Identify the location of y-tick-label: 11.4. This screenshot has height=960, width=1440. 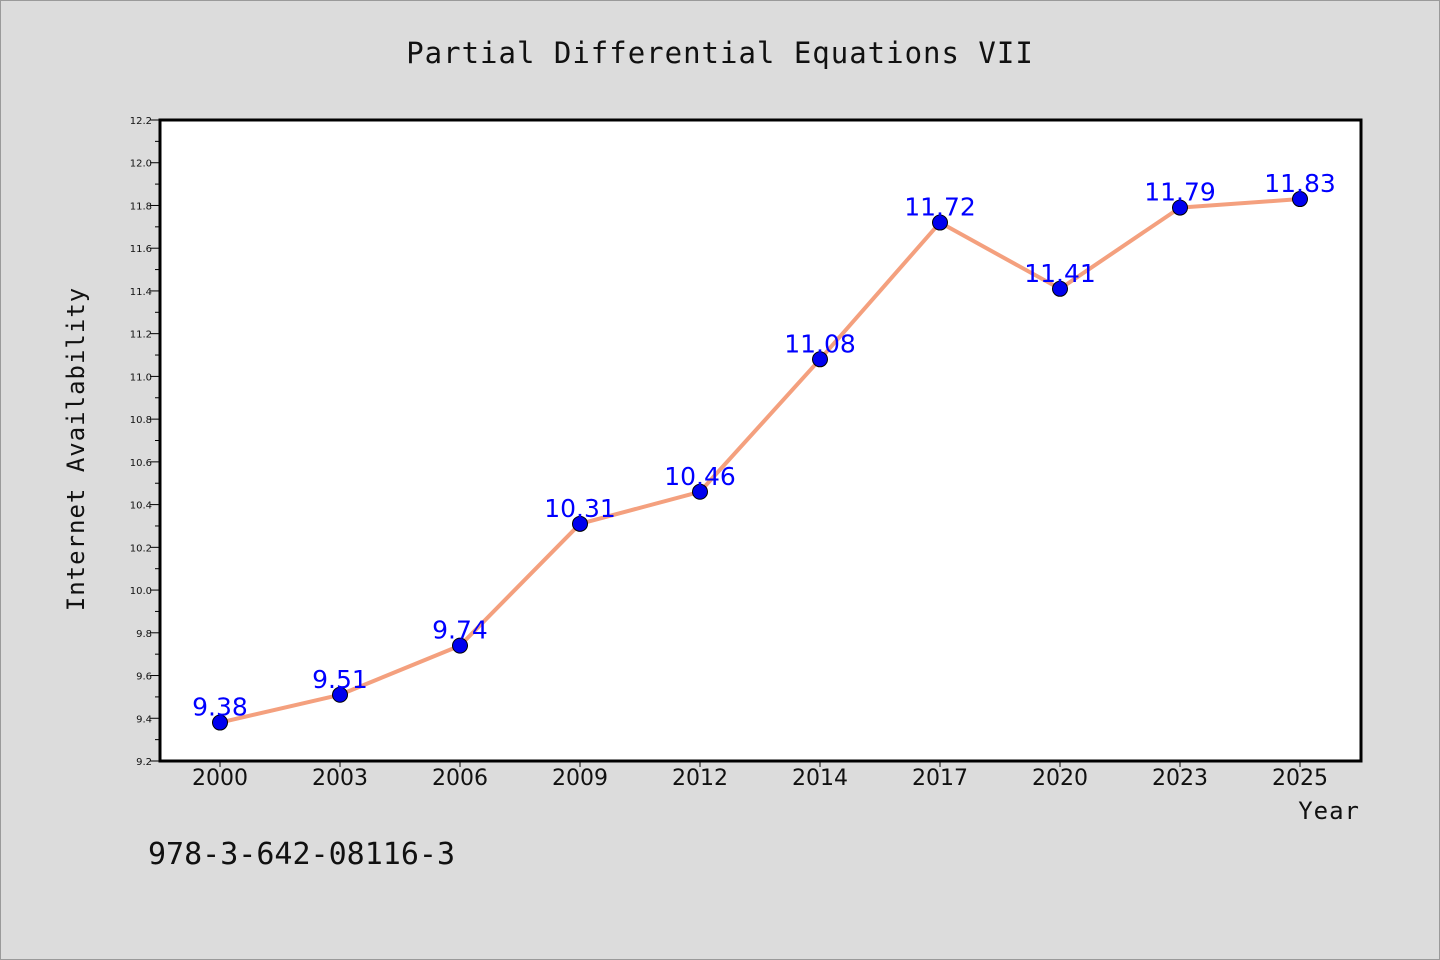
(141, 292).